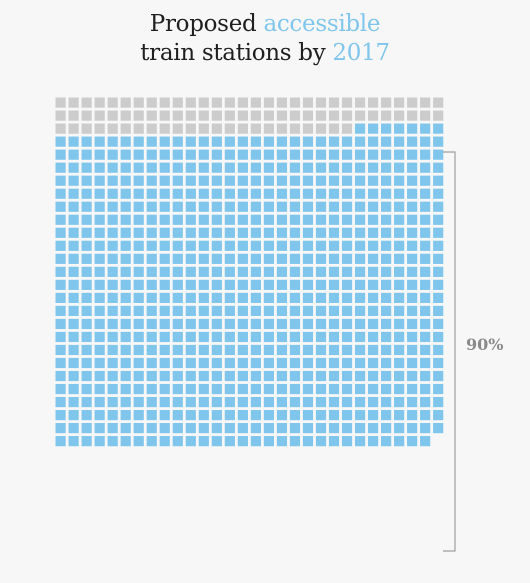  What do you see at coordinates (361, 53) in the screenshot?
I see `title-highlight-year: 2017` at bounding box center [361, 53].